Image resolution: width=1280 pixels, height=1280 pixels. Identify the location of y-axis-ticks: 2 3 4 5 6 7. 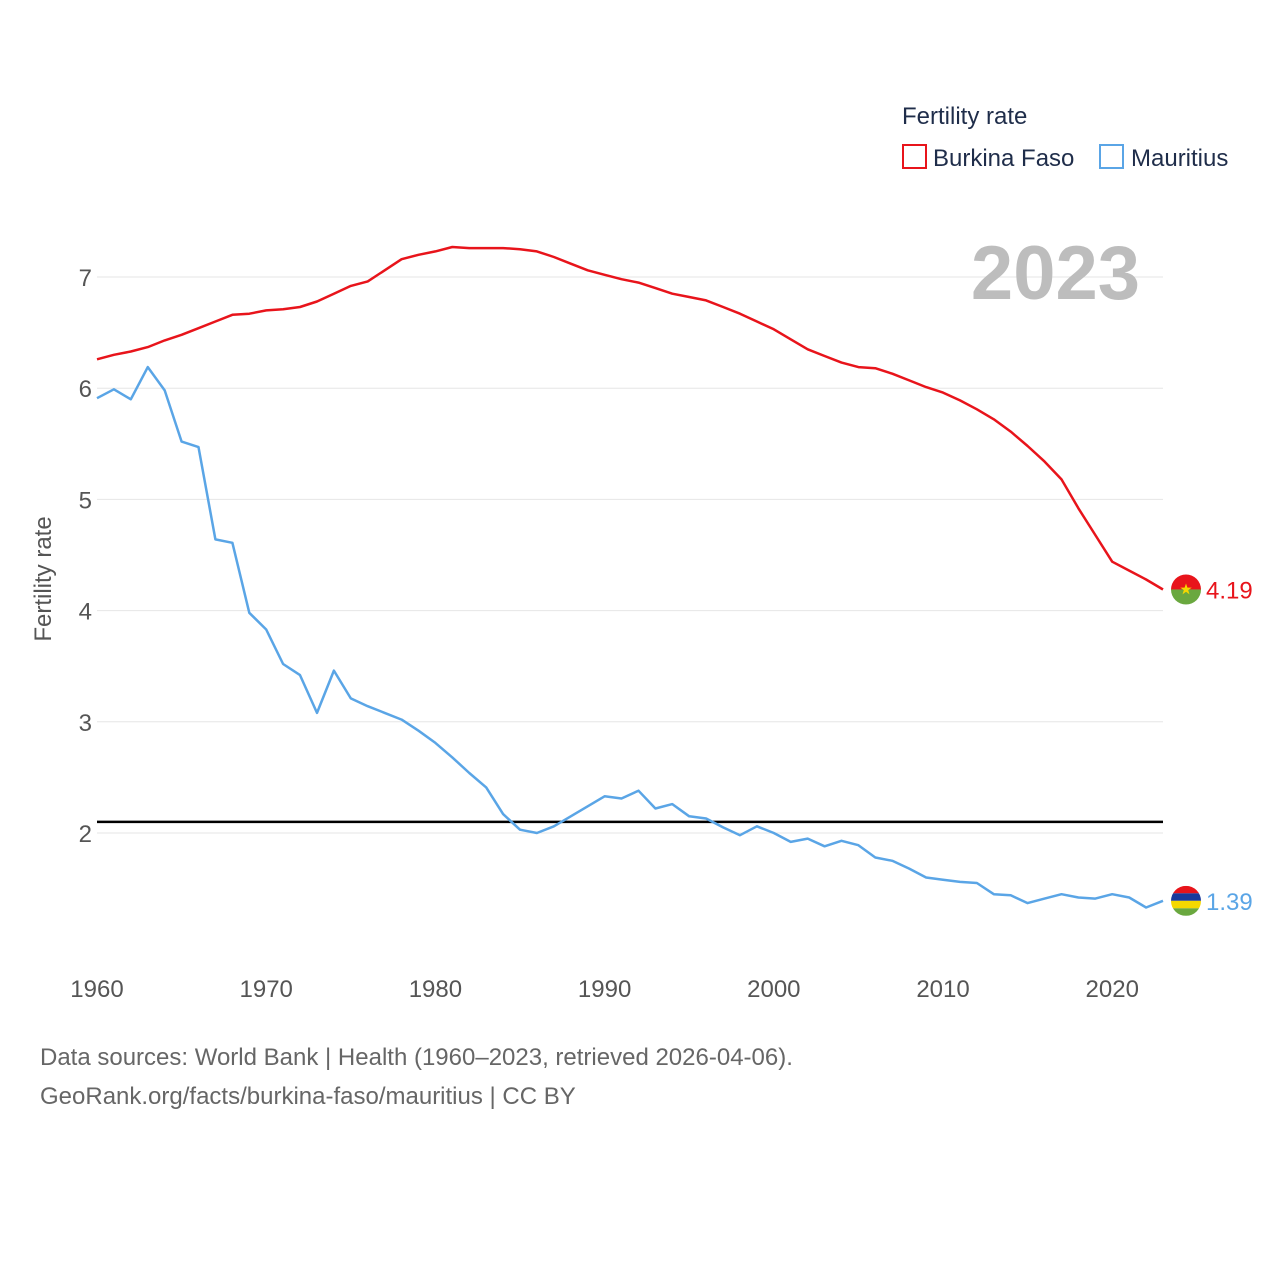
(85, 556).